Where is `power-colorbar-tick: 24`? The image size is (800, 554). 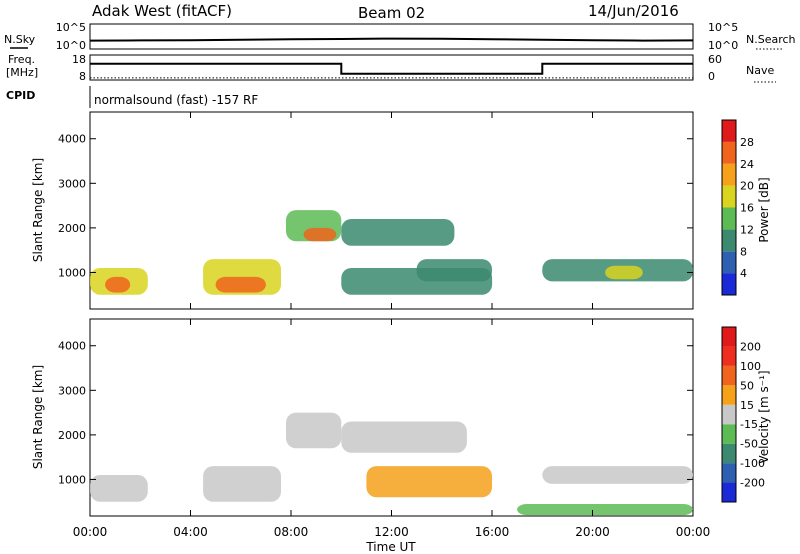
power-colorbar-tick: 24 is located at coordinates (747, 164).